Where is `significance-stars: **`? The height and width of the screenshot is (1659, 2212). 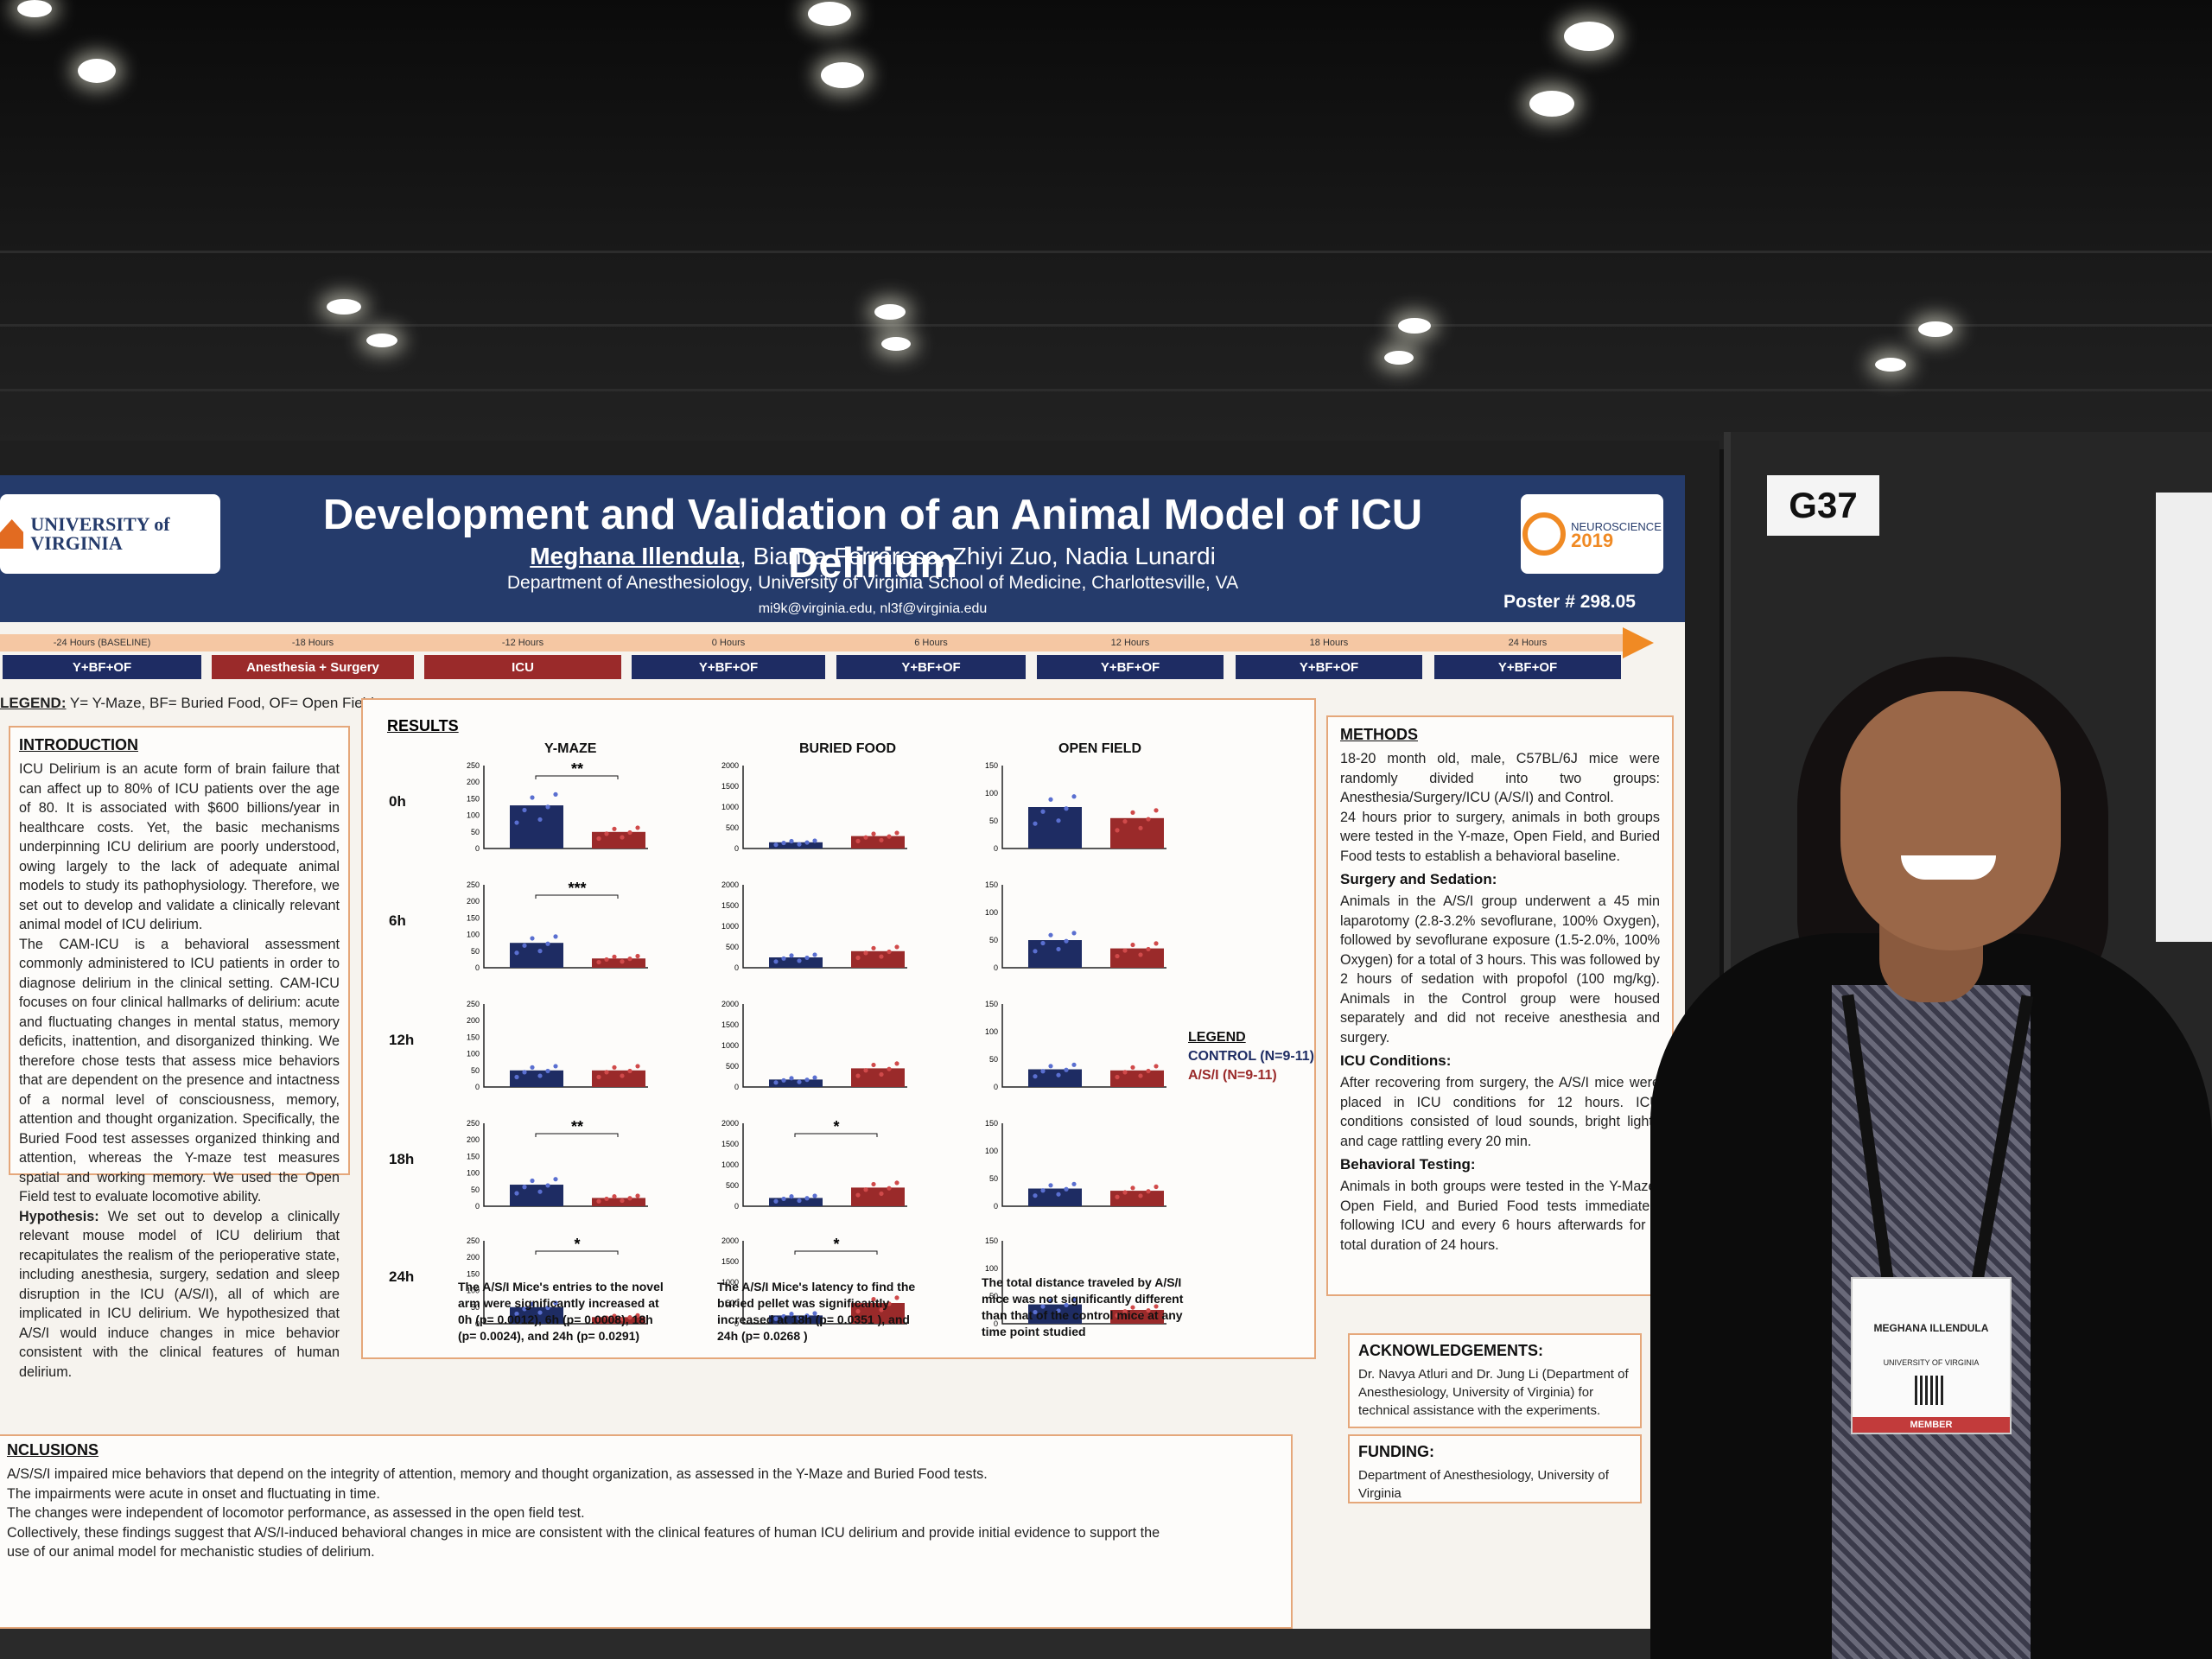
significance-stars: ** is located at coordinates (577, 1126).